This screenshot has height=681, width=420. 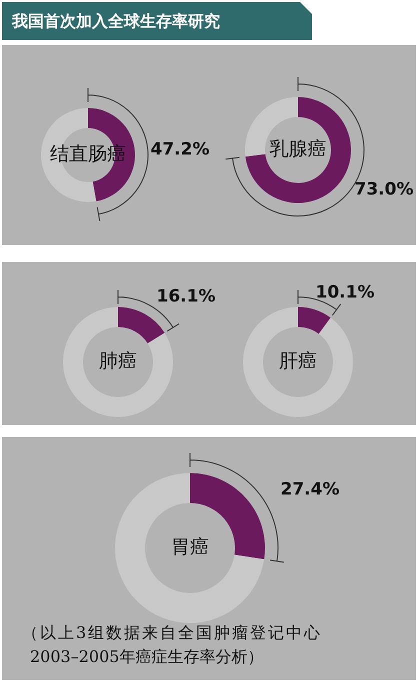 I want to click on slice-label: 乳腺癌, so click(x=298, y=149).